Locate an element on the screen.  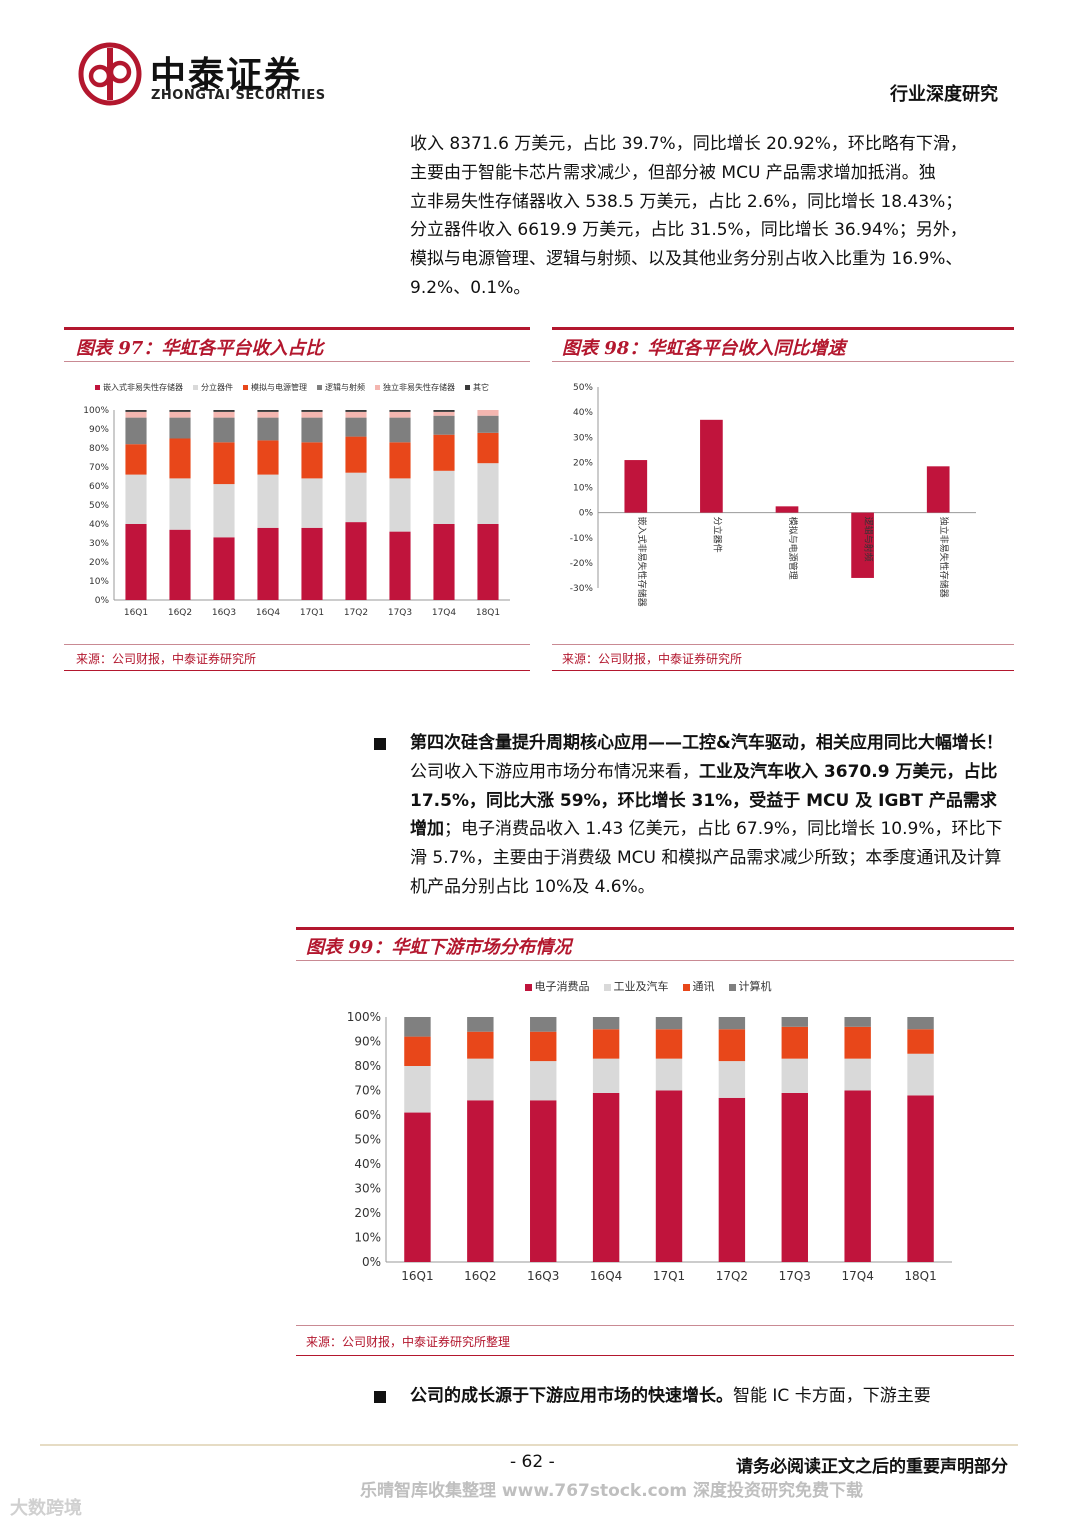
y-tick-label: 100% is located at coordinates (96, 411).